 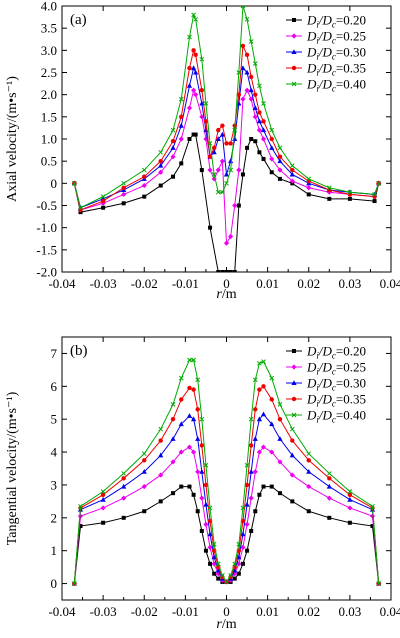 I want to click on legend-item: Di/Dc=0.25, so click(x=326, y=37).